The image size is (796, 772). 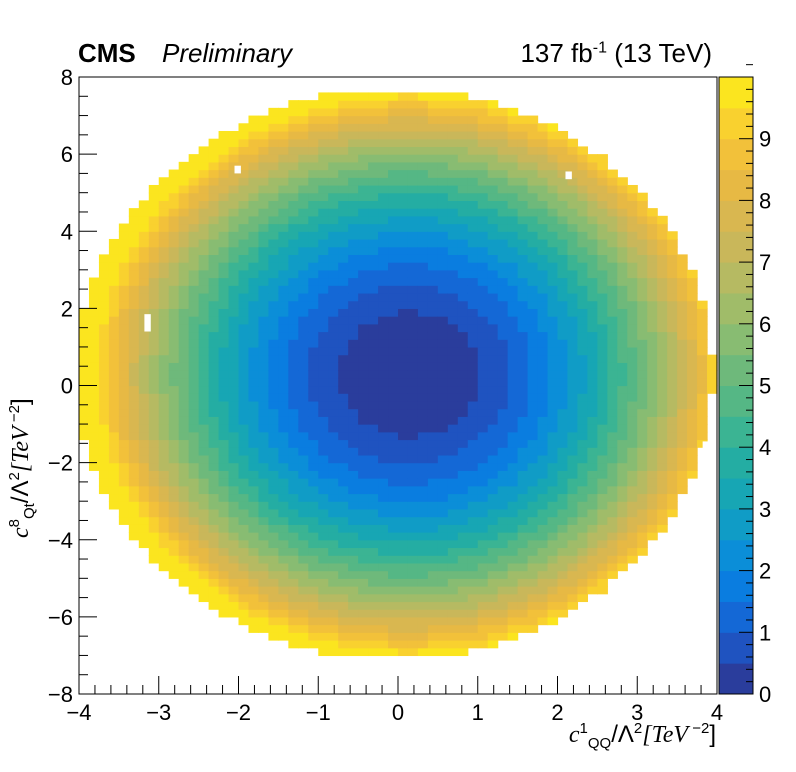 I want to click on y-axis-symbol: c, so click(x=21, y=532).